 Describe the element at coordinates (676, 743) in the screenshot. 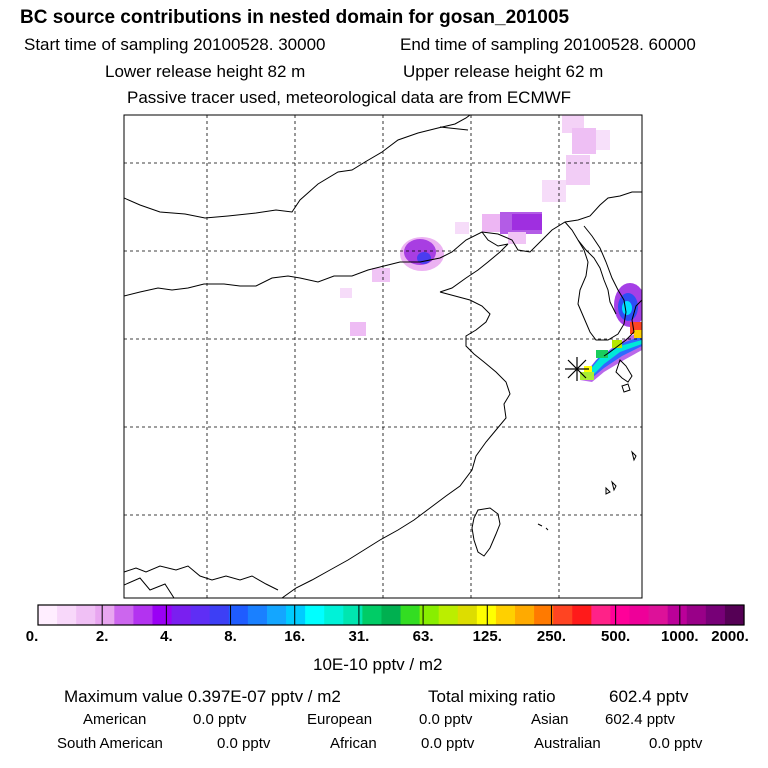

I see `region-australian-value: 0.0 pptv` at that location.